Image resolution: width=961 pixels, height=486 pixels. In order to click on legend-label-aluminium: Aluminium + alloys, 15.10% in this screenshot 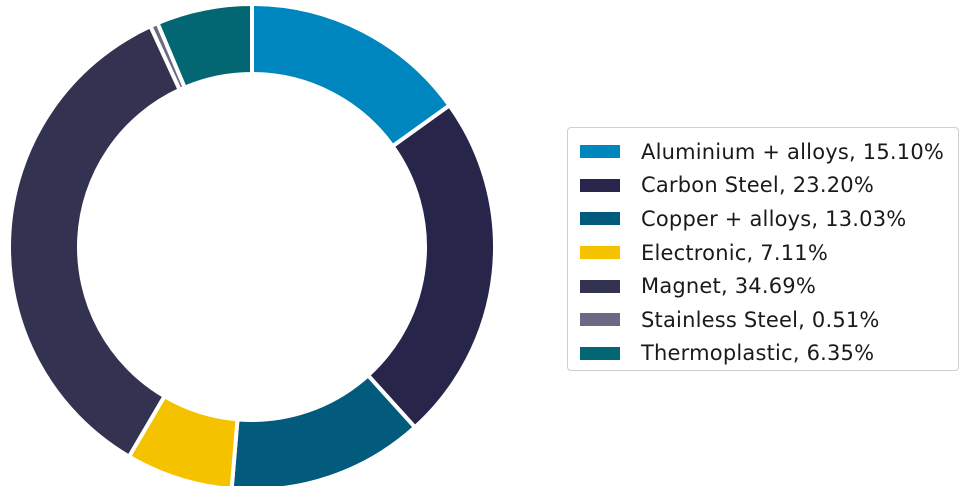, I will do `click(793, 151)`.